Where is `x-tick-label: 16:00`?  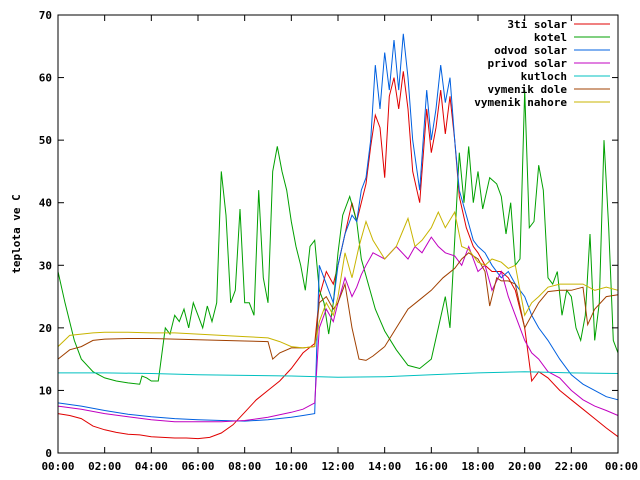
x-tick-label: 16:00 is located at coordinates (431, 466).